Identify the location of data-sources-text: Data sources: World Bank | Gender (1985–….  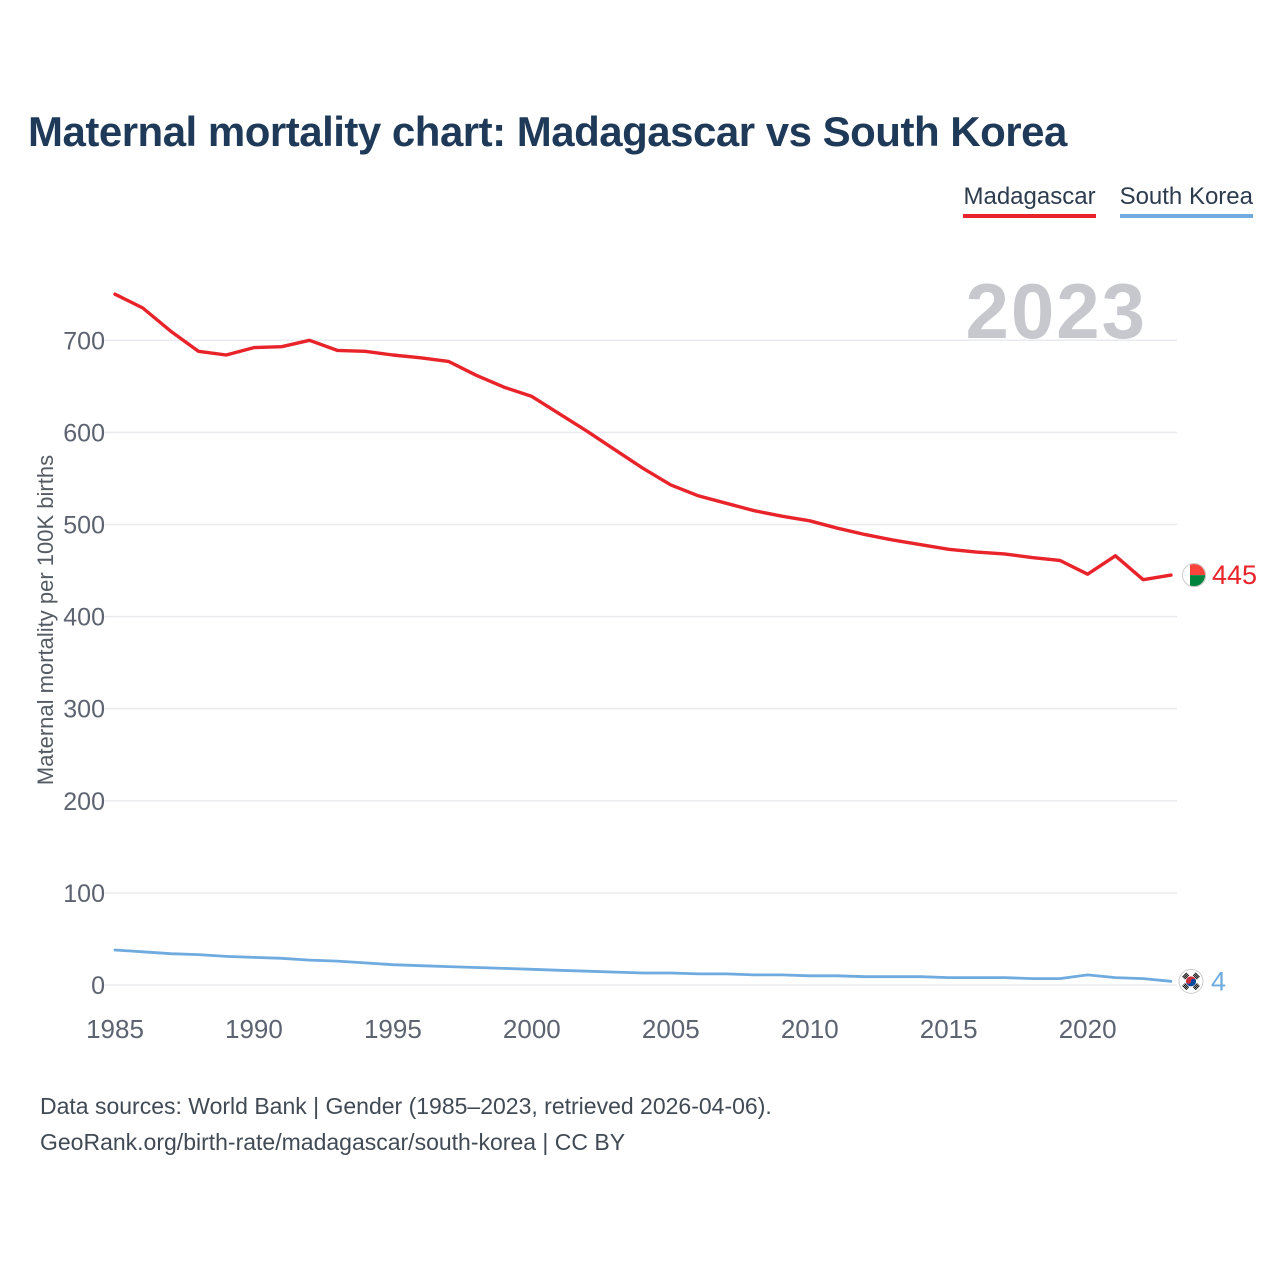
(406, 1106).